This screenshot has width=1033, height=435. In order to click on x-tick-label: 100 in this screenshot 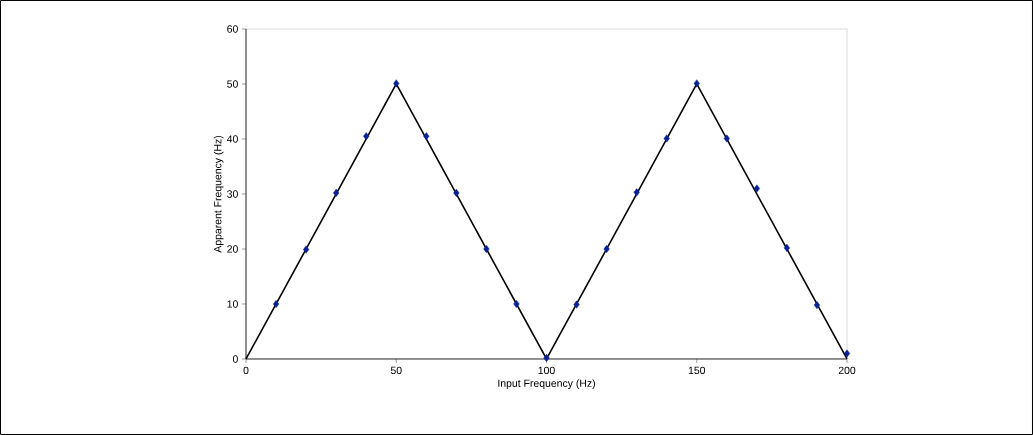, I will do `click(546, 370)`.